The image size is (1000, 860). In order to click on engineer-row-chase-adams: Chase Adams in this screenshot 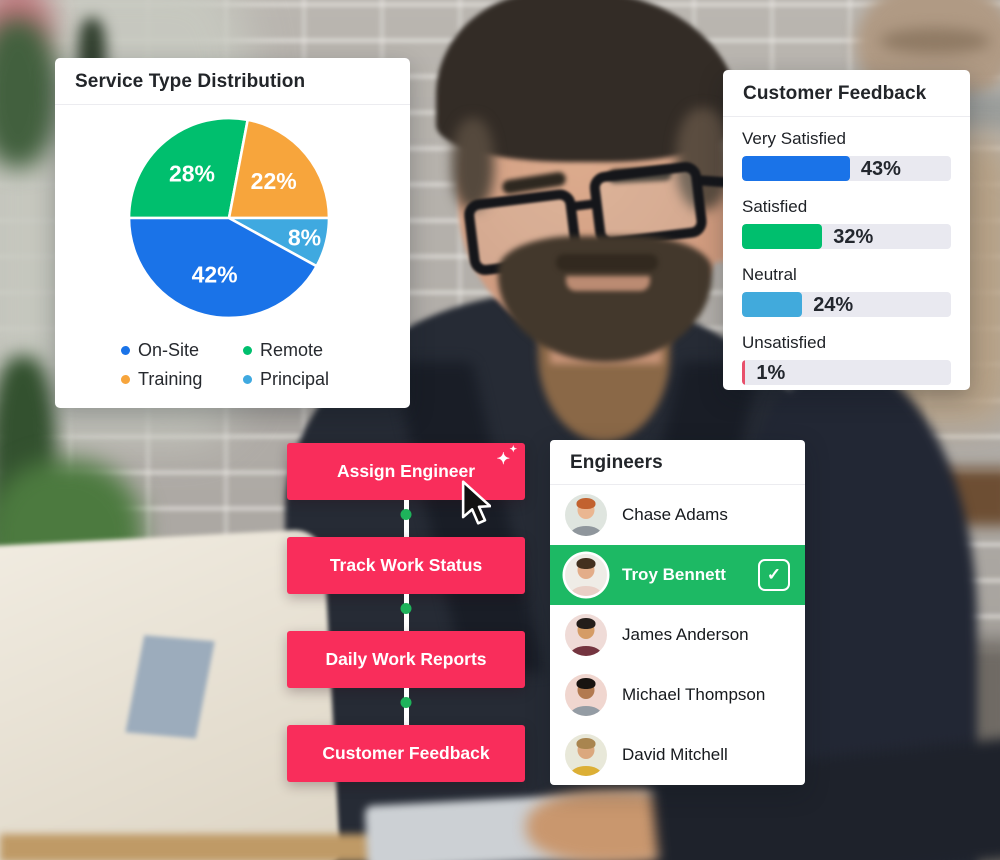, I will do `click(677, 515)`.